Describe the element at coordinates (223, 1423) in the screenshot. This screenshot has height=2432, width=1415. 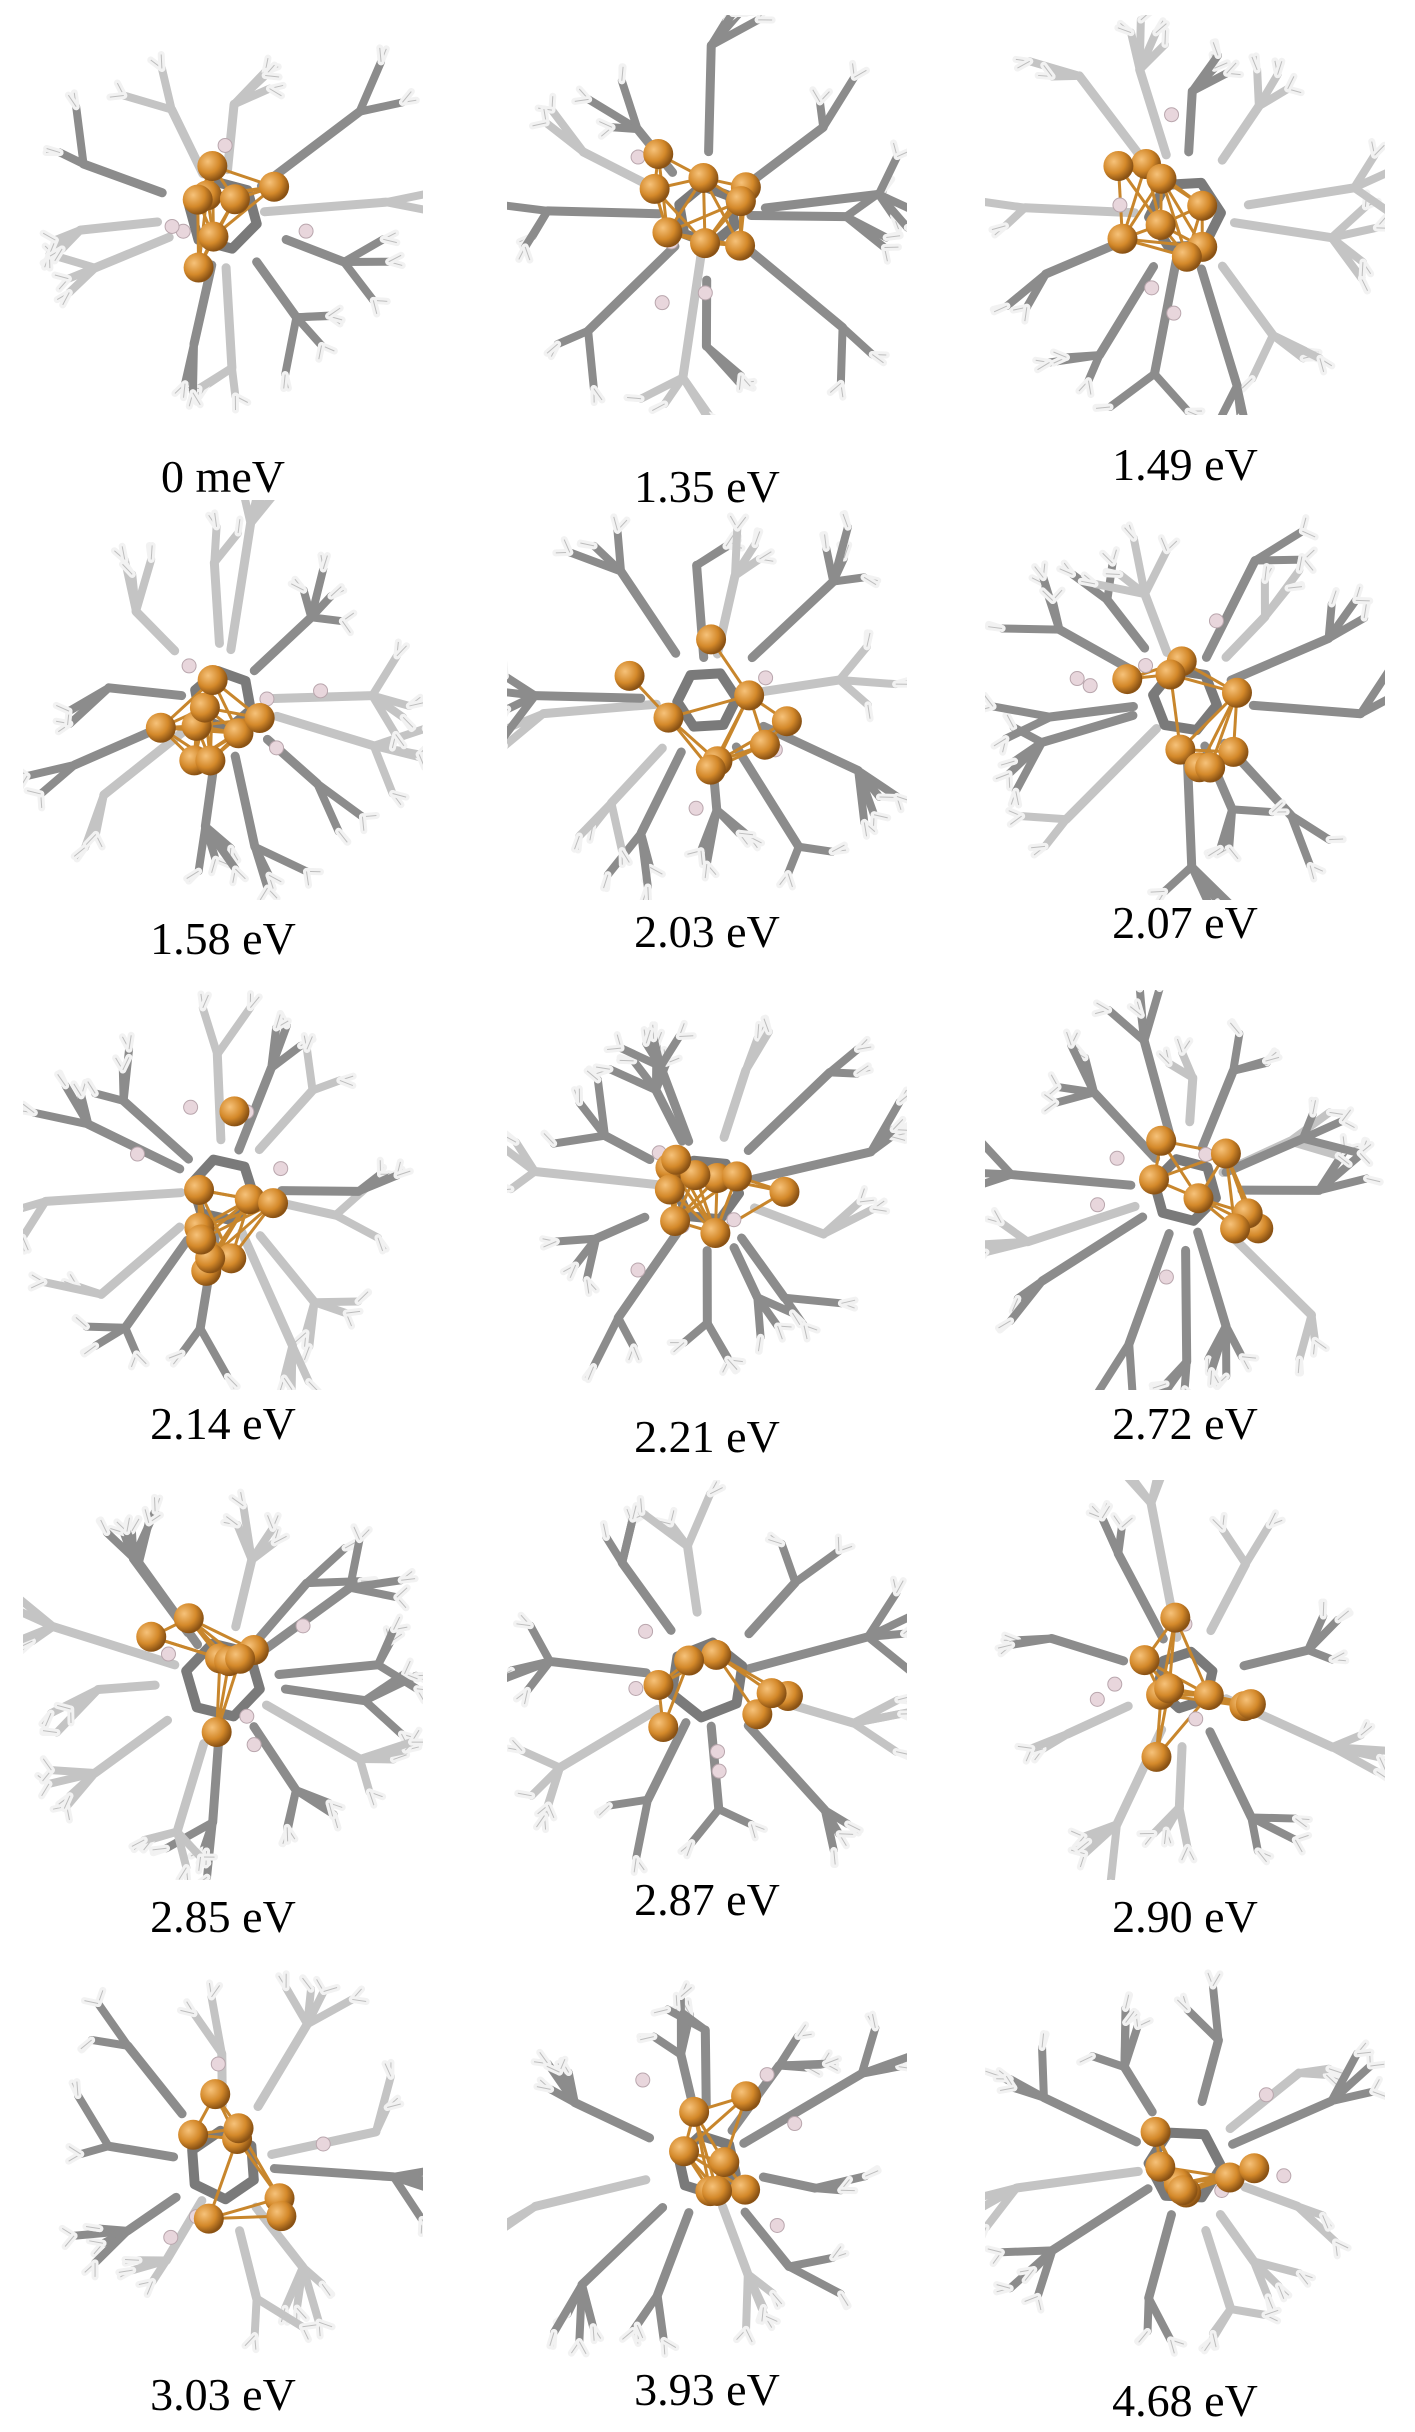
I see `energy-label: 2.14 eV` at that location.